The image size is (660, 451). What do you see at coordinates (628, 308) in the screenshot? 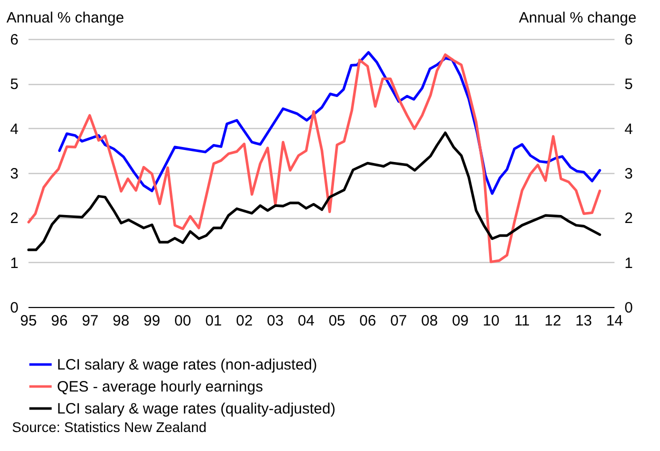
I see `y2-tick-label: 0` at bounding box center [628, 308].